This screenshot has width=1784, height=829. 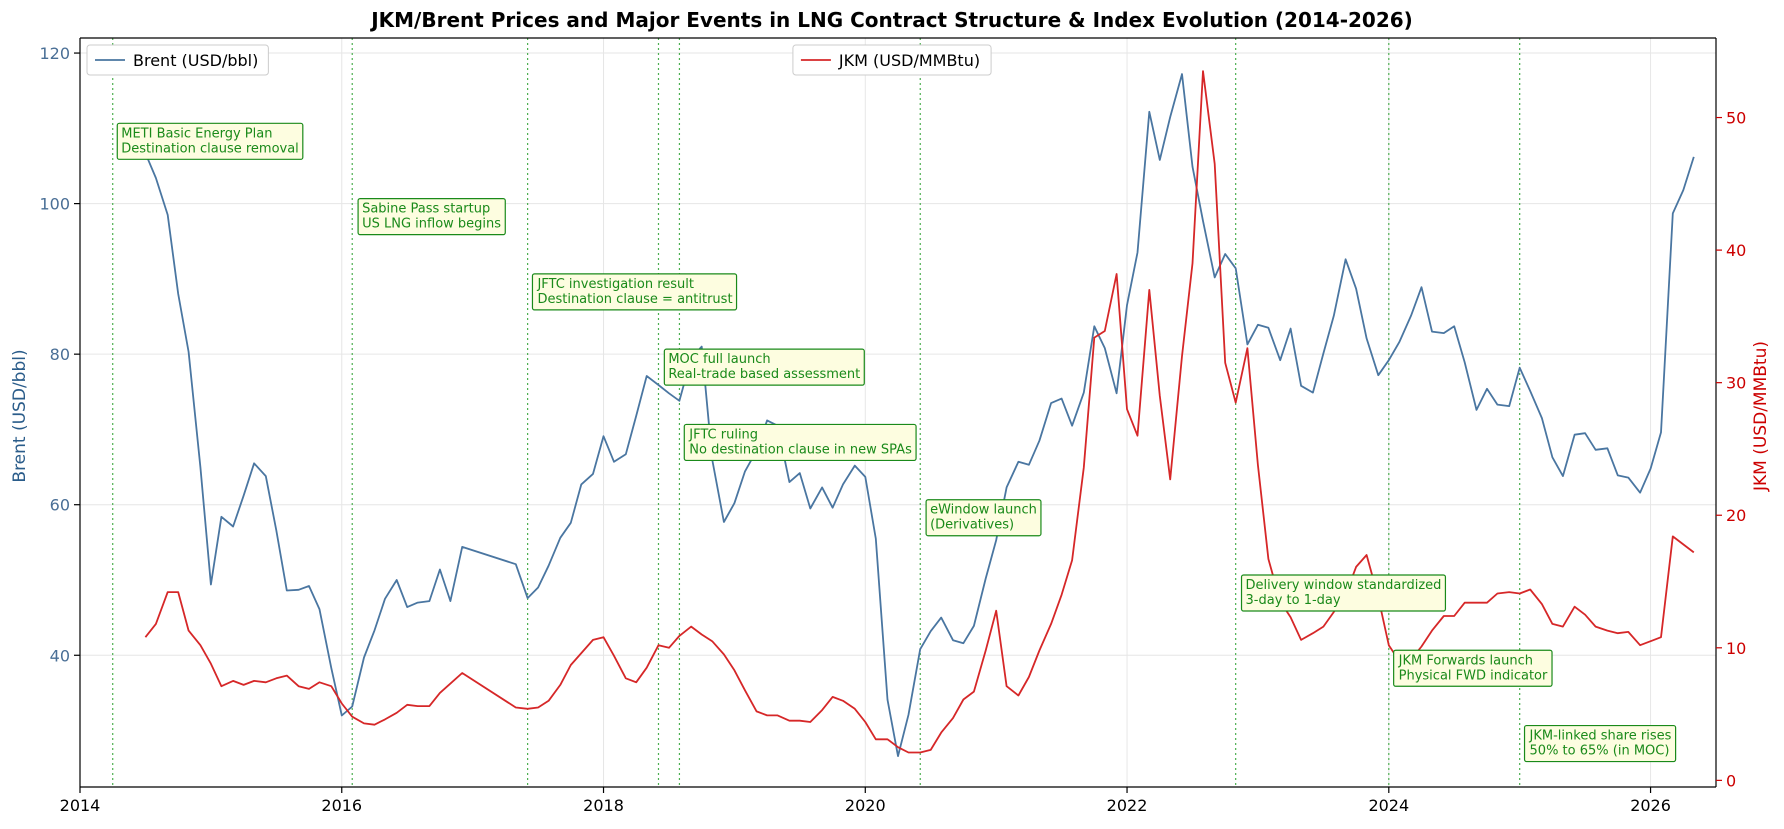 I want to click on y-left-tick-label: 100, so click(x=54, y=204).